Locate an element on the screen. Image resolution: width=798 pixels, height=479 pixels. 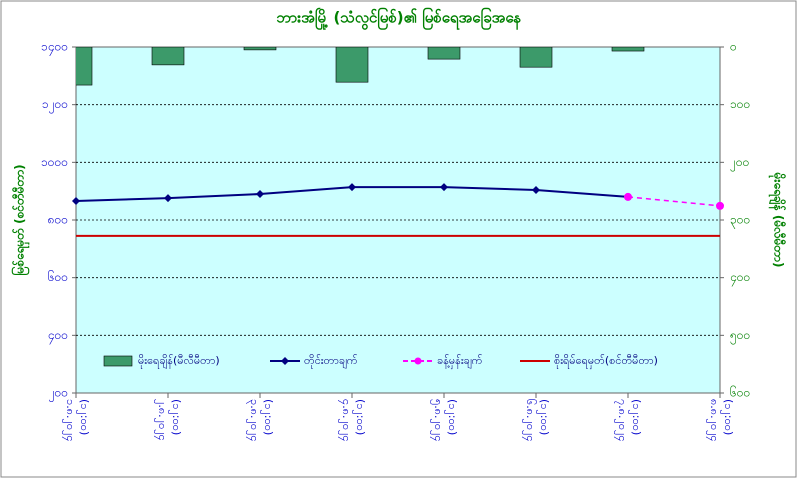
y2-tick-label: ၀ is located at coordinates (733, 47).